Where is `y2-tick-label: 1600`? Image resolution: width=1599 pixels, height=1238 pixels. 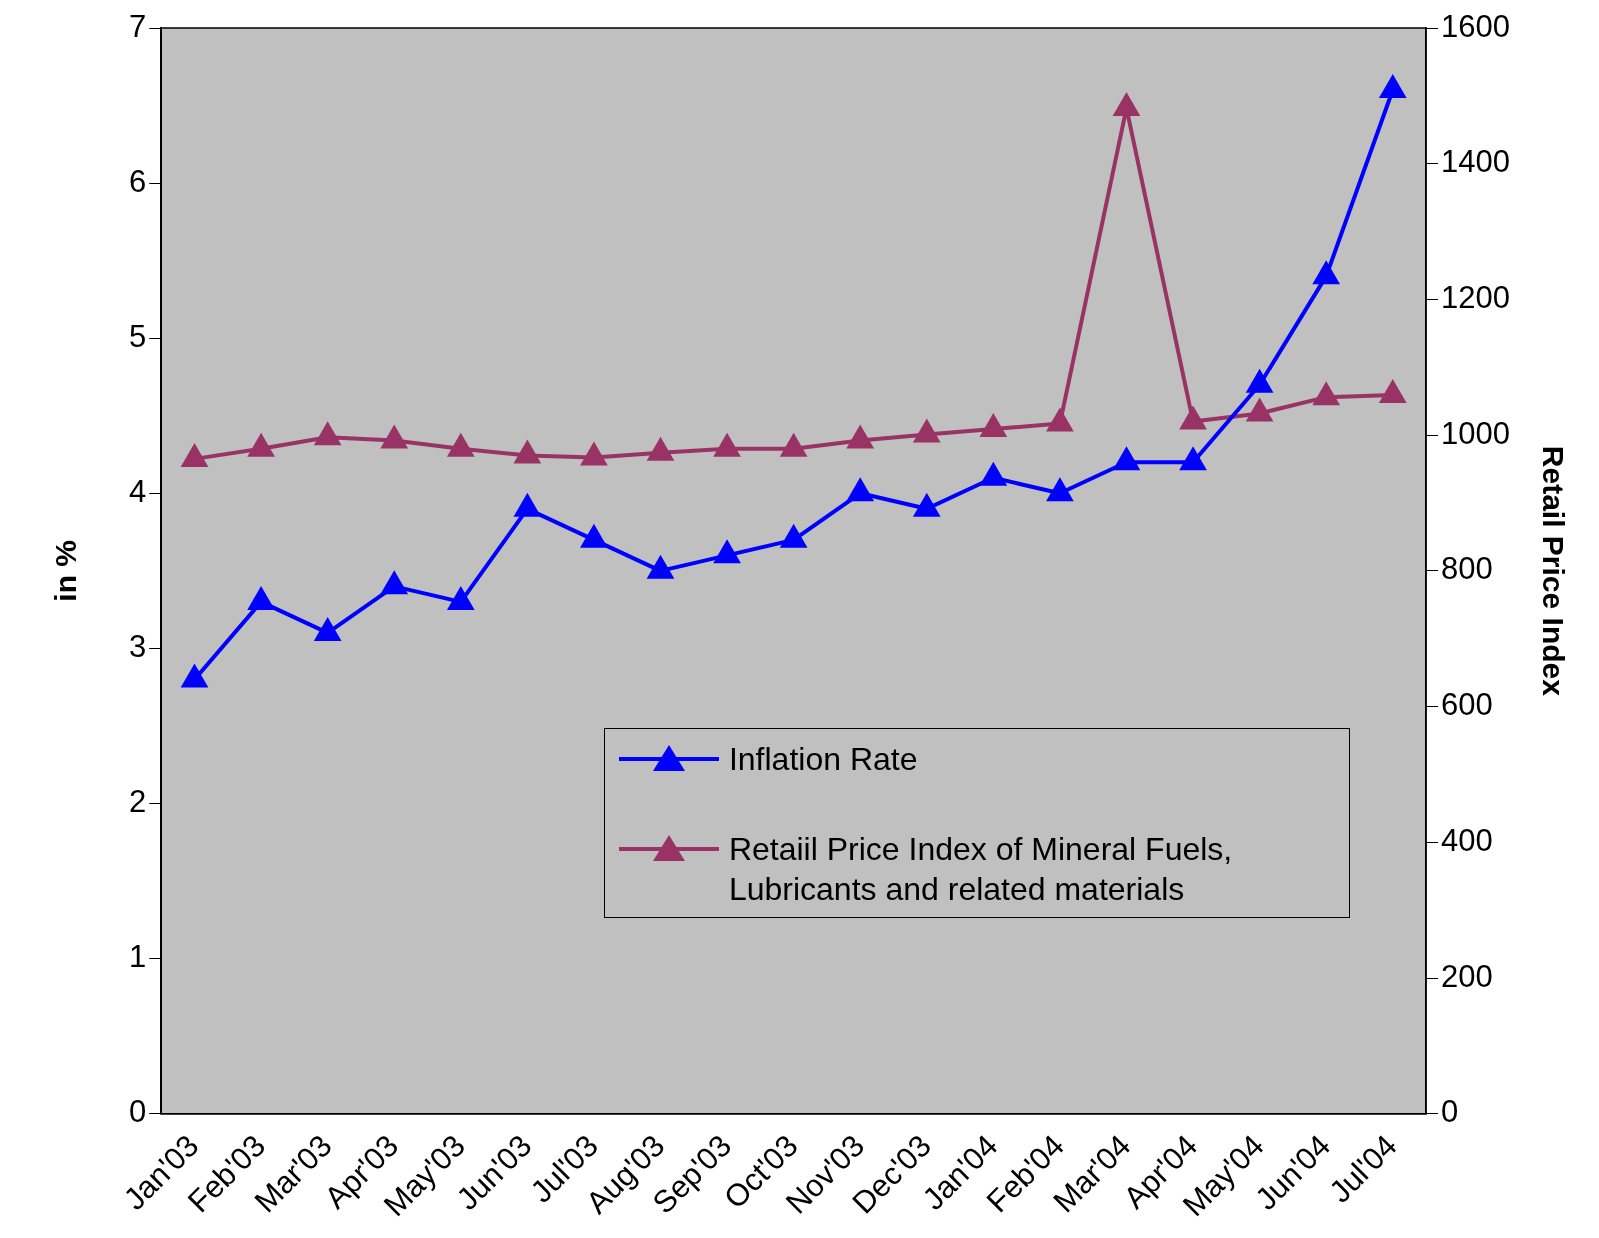
y2-tick-label: 1600 is located at coordinates (1476, 26).